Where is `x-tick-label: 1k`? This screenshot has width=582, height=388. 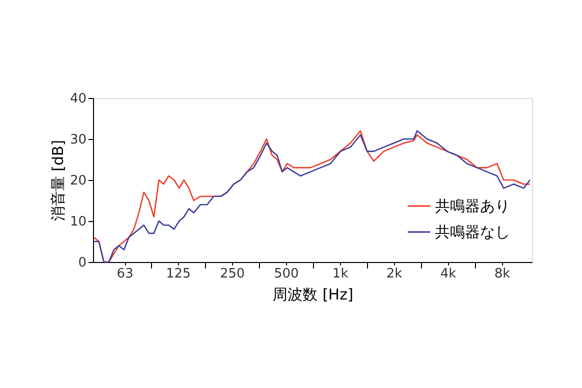
x-tick-label: 1k is located at coordinates (340, 274).